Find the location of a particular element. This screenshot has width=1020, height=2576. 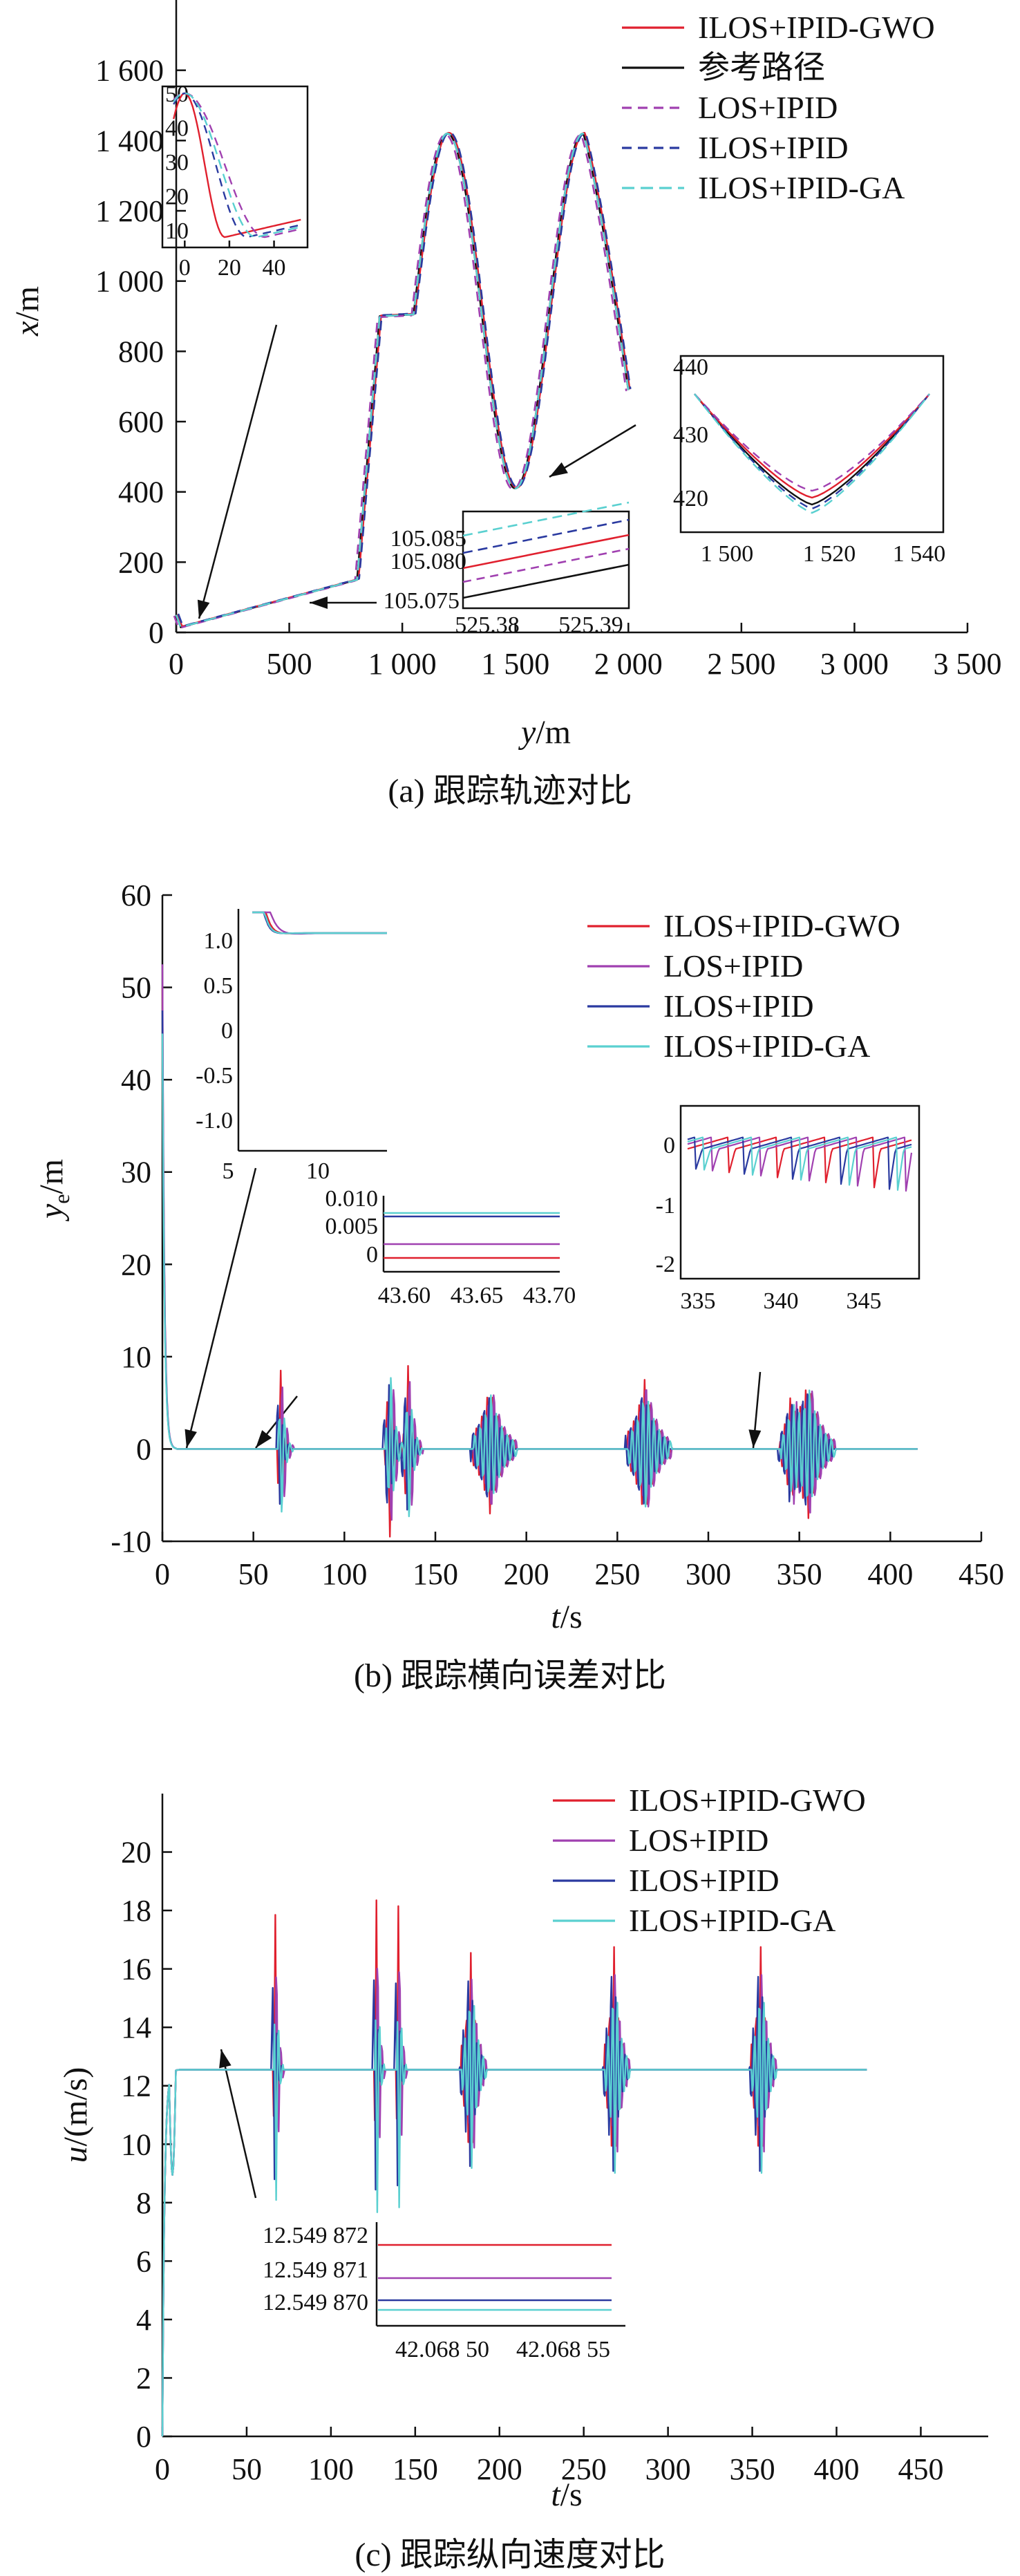

y-tick-label: 14 is located at coordinates (136, 2027).